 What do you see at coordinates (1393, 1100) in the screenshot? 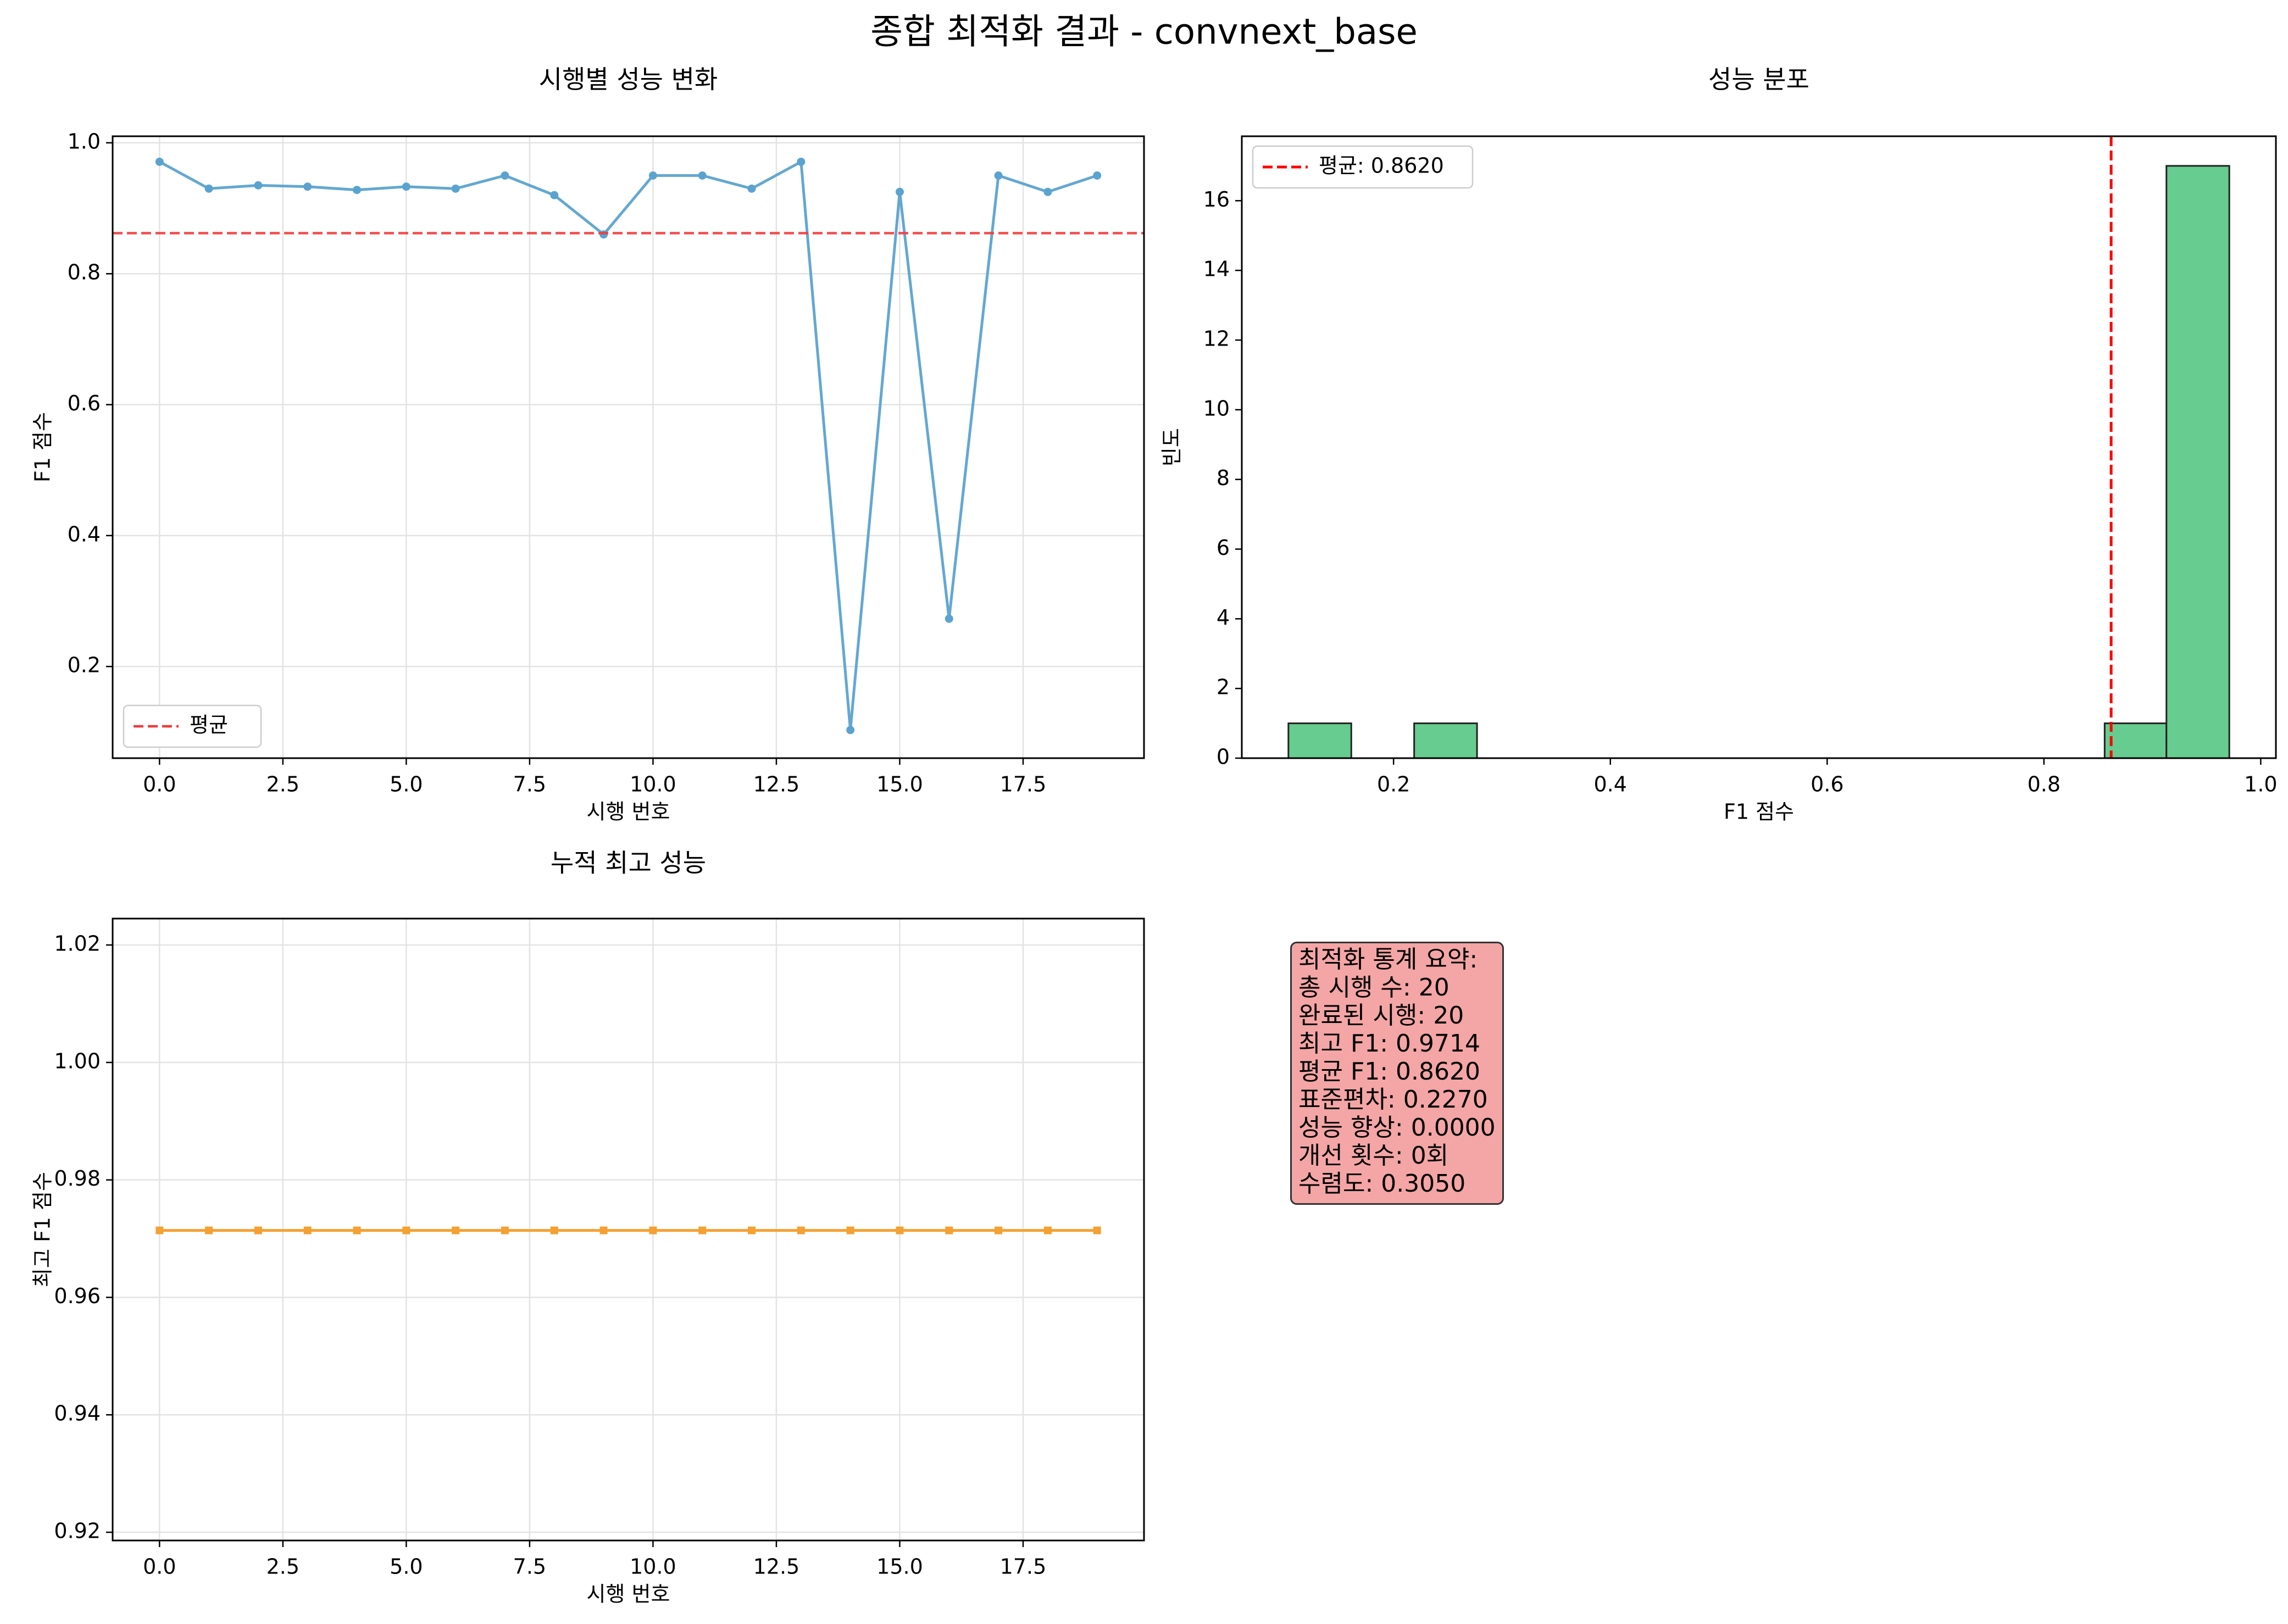
I see `stats-line: 표준편차: 0.2270` at bounding box center [1393, 1100].